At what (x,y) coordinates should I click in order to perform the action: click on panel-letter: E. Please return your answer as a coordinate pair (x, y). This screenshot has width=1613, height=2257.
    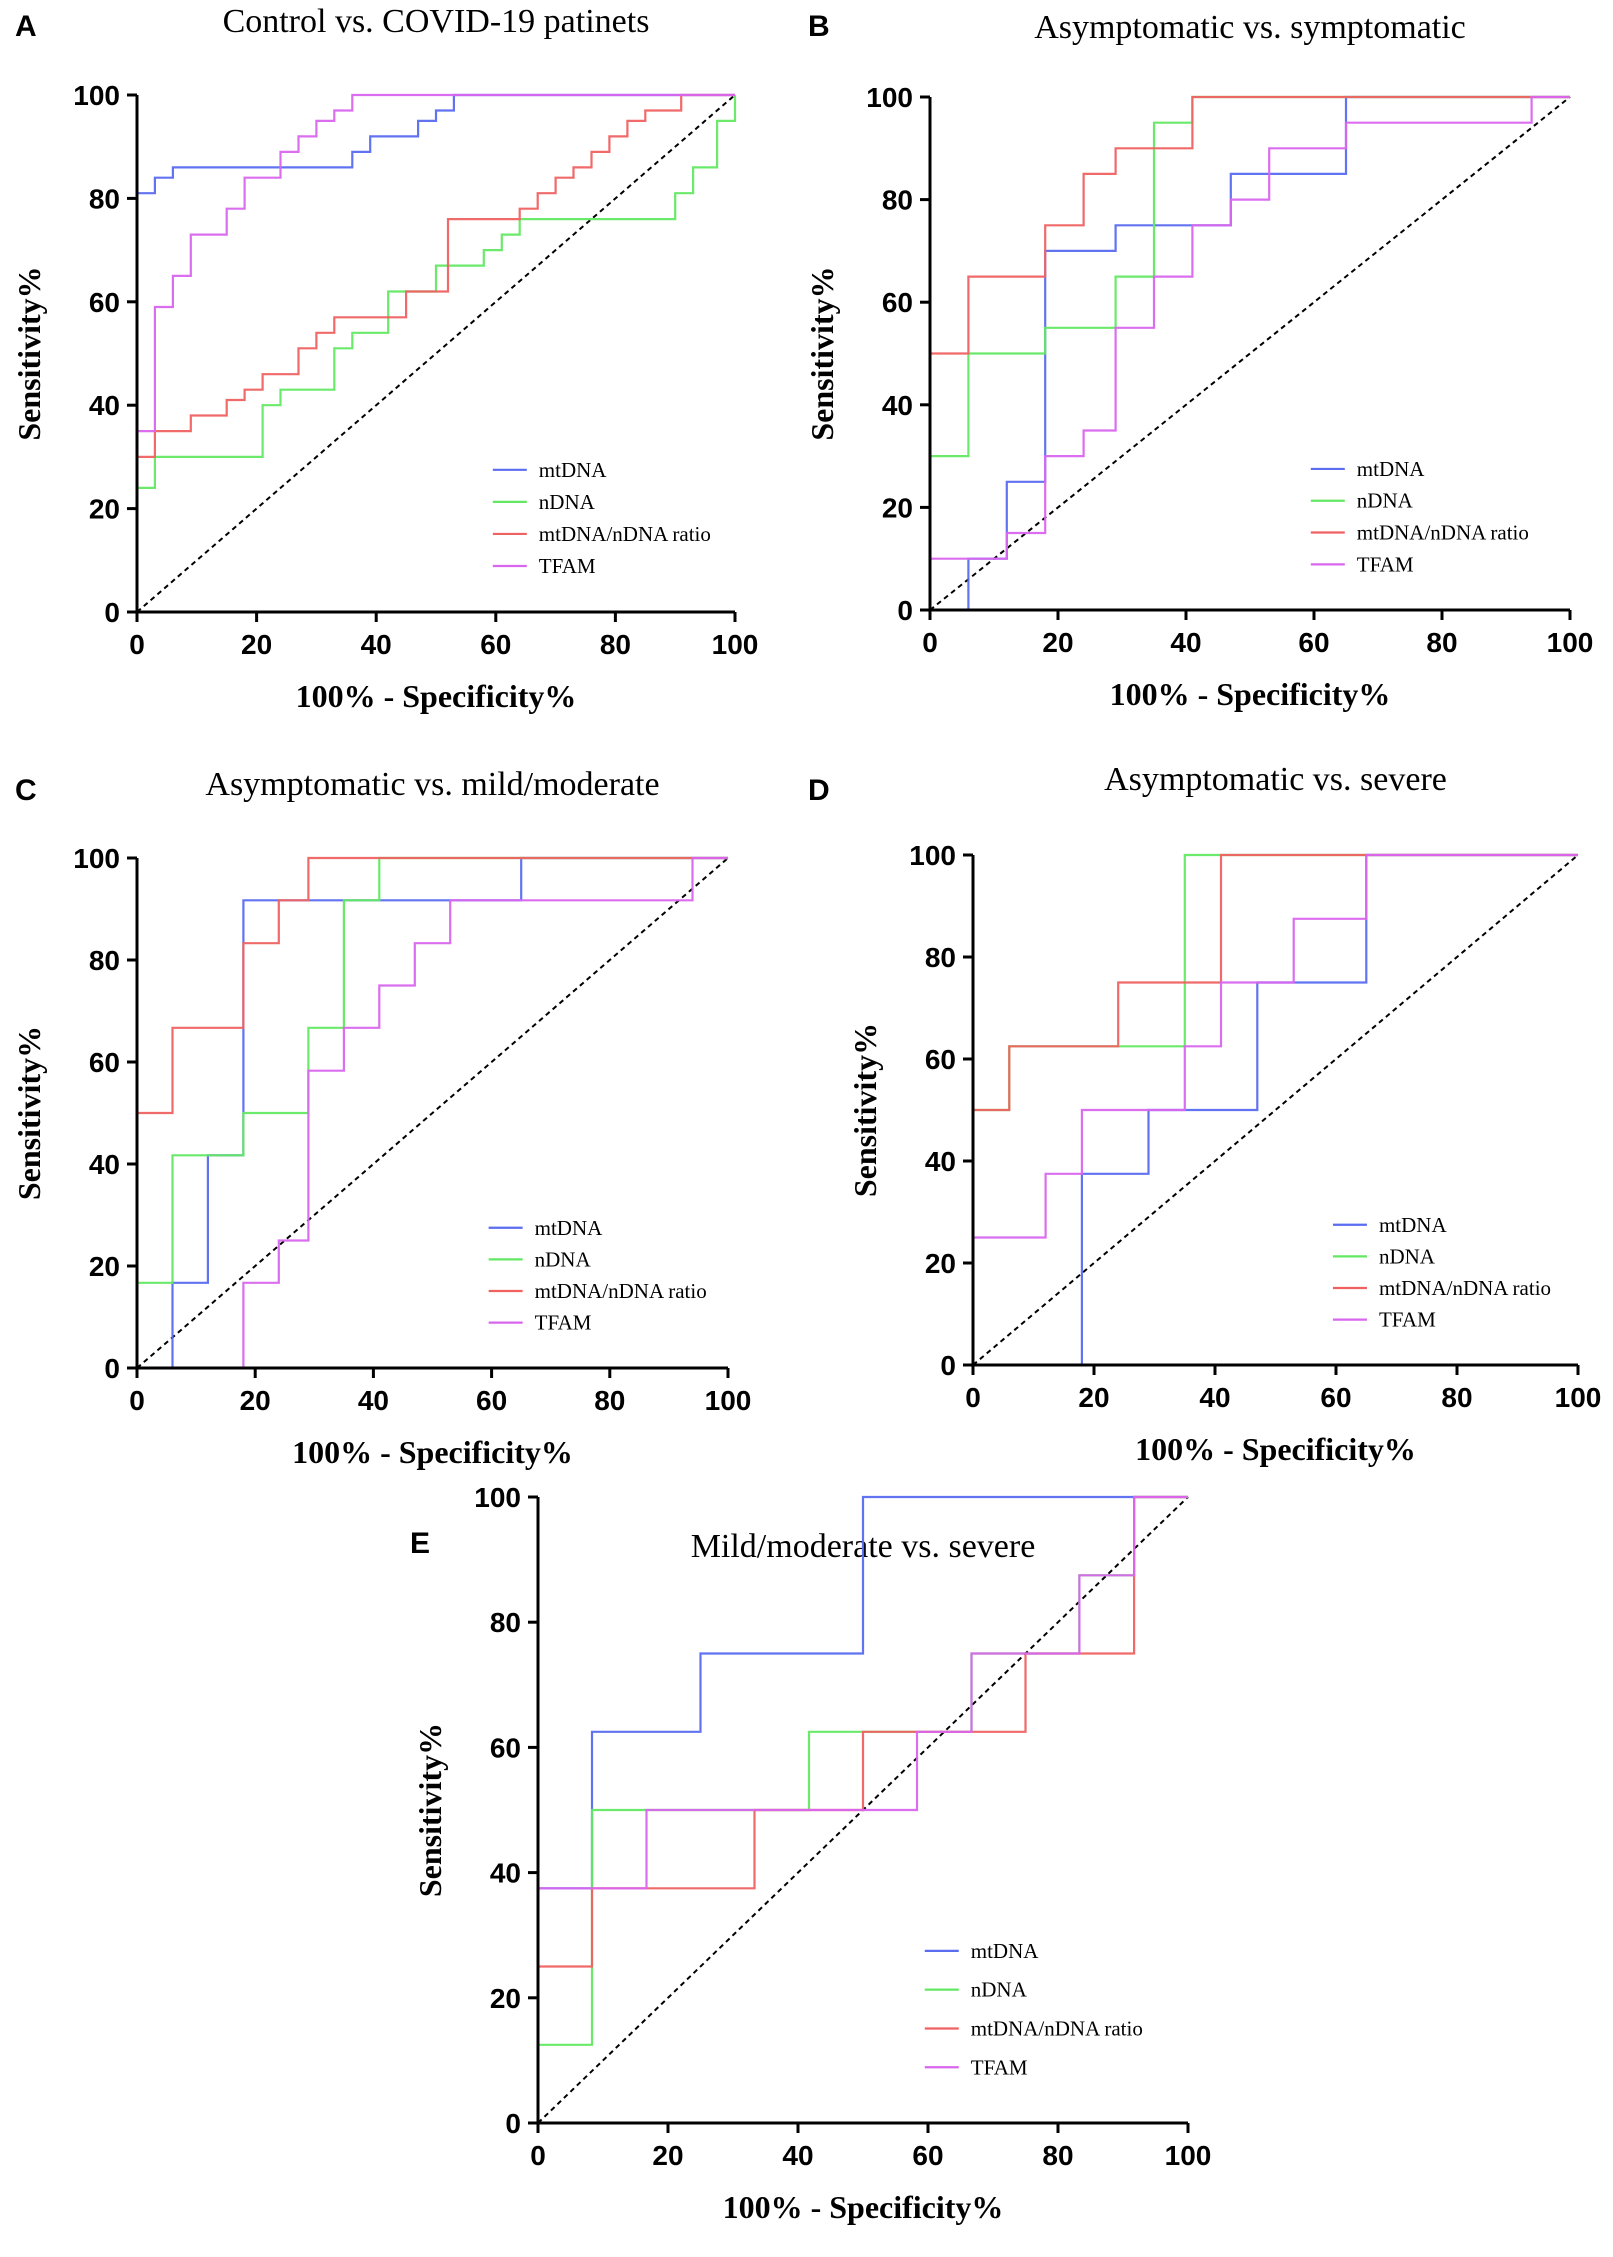
    Looking at the image, I should click on (420, 1543).